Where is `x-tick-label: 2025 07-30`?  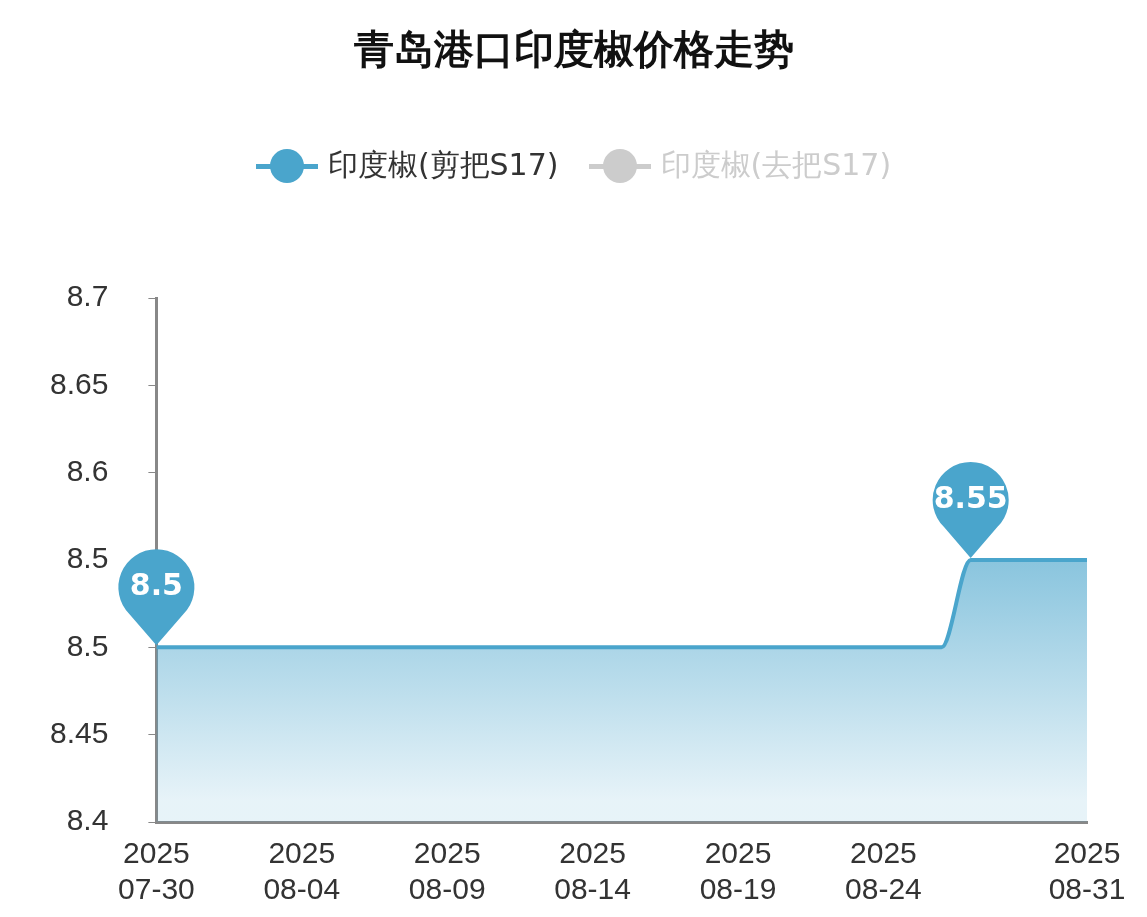
x-tick-label: 2025 07-30 is located at coordinates (156, 871).